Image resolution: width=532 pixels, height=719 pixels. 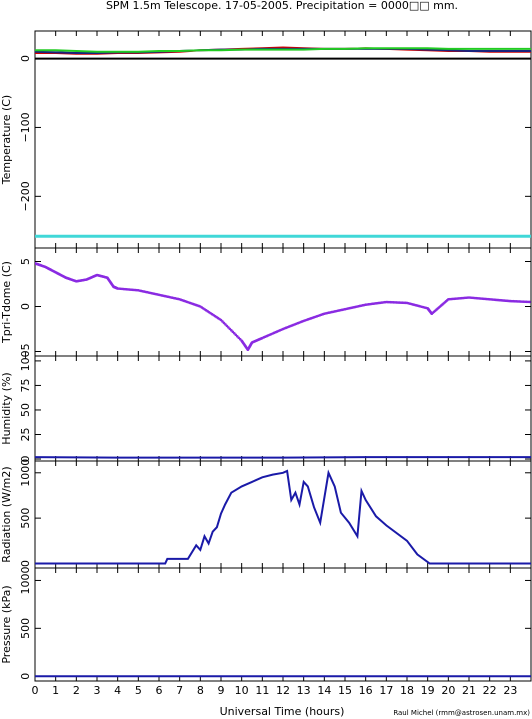 I want to click on x-tick-label: 17, so click(x=386, y=690).